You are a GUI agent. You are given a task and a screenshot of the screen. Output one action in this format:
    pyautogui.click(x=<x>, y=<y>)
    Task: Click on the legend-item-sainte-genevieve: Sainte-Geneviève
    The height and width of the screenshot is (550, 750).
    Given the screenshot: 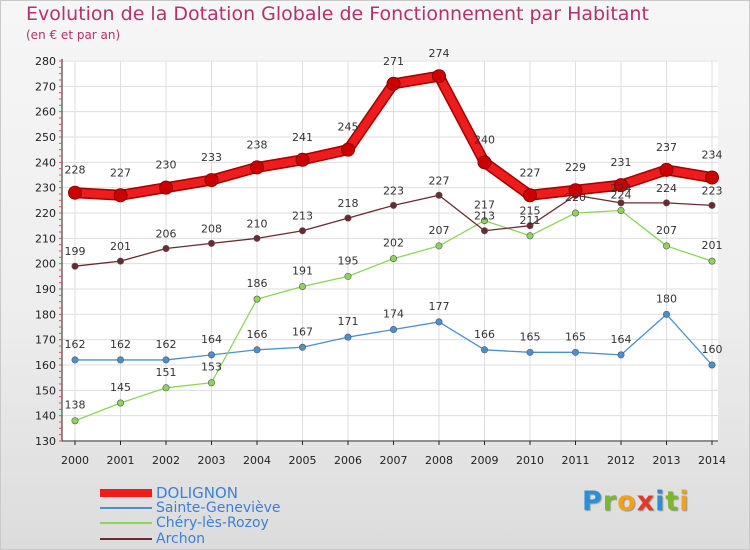 What is the action you would take?
    pyautogui.click(x=190, y=508)
    